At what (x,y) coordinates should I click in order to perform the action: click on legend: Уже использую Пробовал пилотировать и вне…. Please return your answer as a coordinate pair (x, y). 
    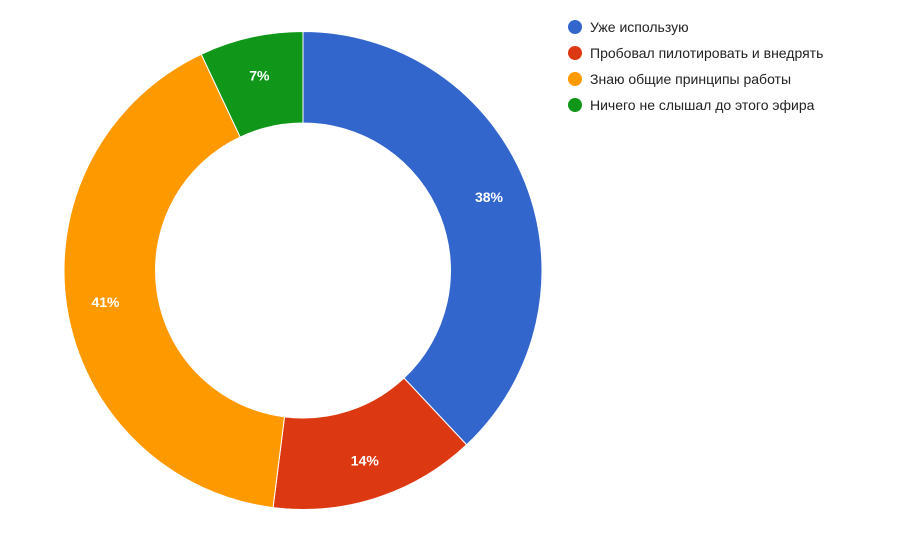
    Looking at the image, I should click on (698, 69).